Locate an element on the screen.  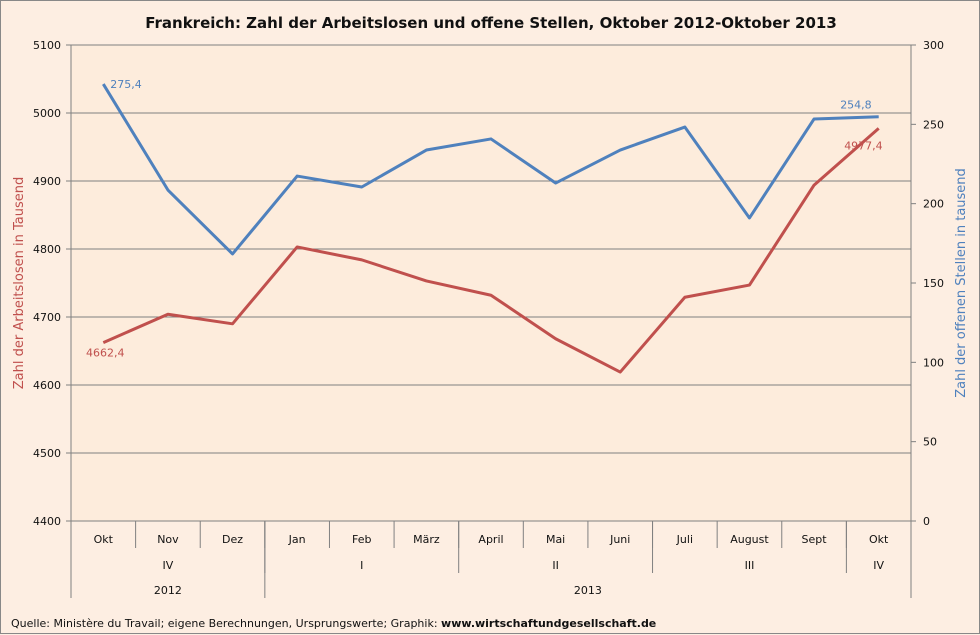
y-right-tick-label: 0 is located at coordinates (926, 521).